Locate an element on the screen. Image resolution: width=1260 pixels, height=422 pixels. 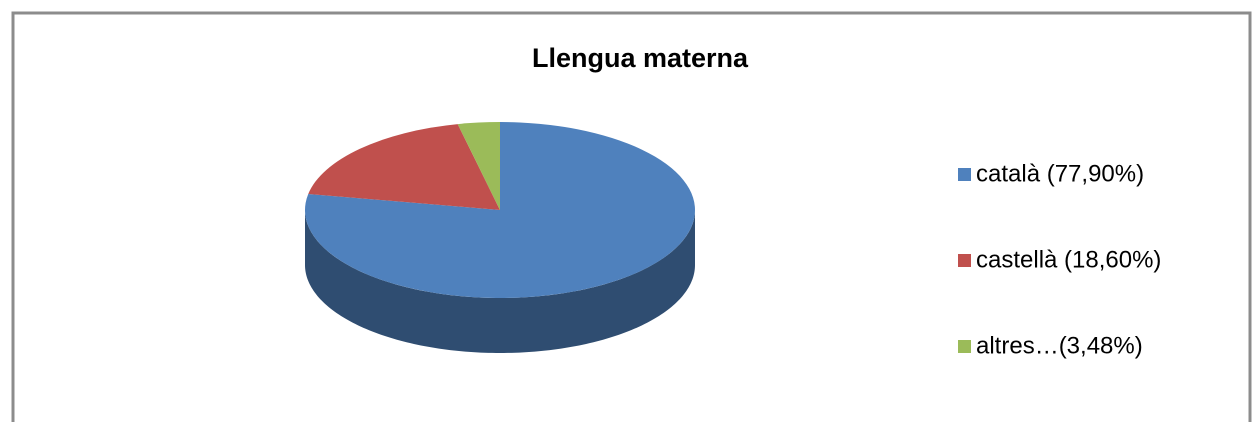
legend-text: altres…(3,48%) is located at coordinates (1059, 345).